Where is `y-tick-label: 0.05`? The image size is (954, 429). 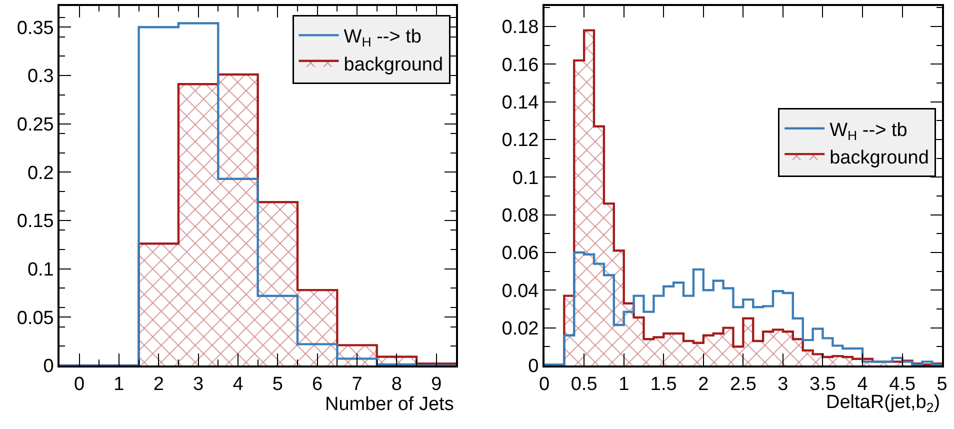
y-tick-label: 0.05 is located at coordinates (35, 318).